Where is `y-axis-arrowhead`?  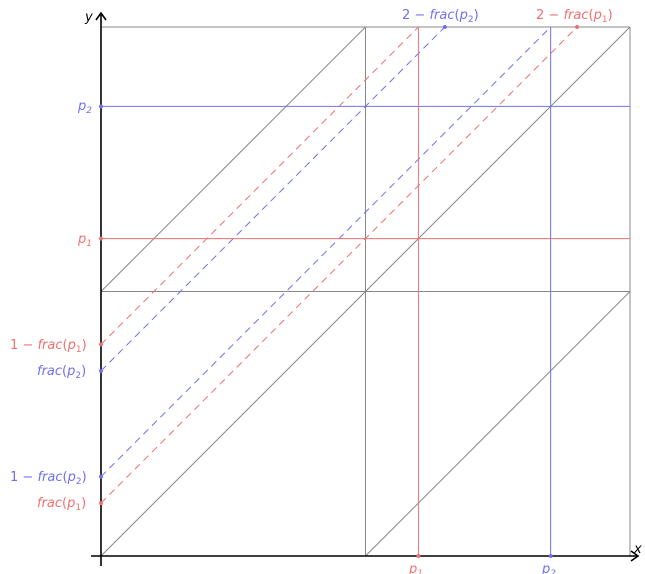 y-axis-arrowhead is located at coordinates (101, 16).